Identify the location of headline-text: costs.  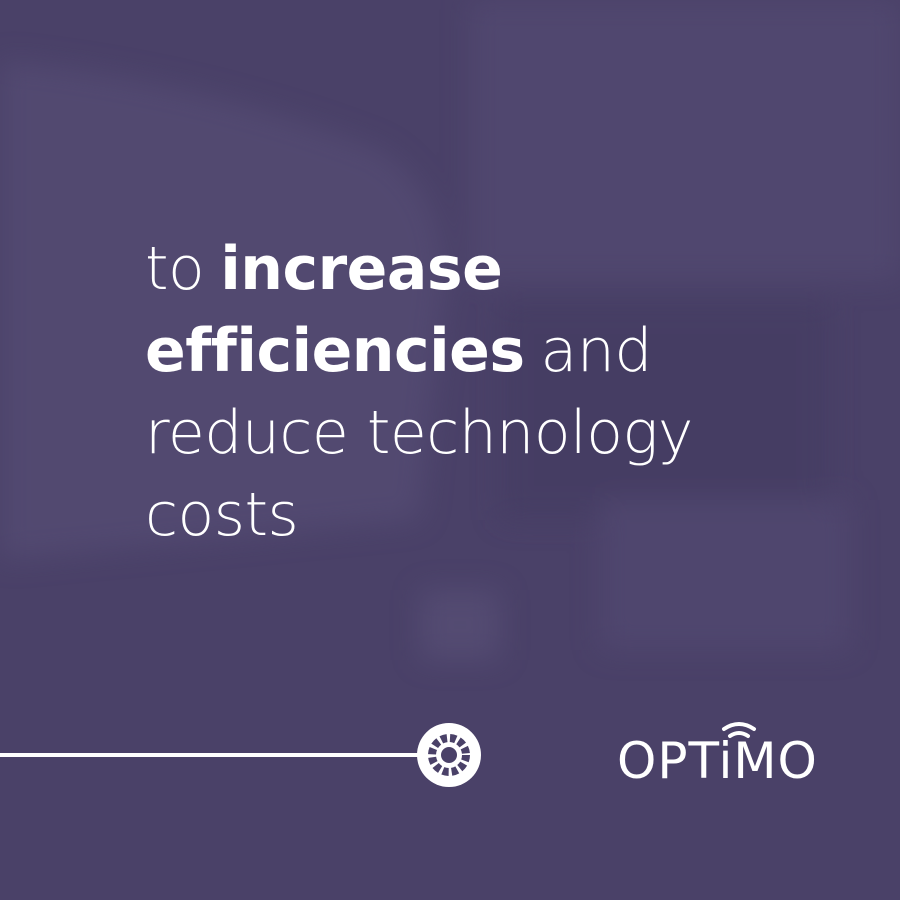
(222, 515).